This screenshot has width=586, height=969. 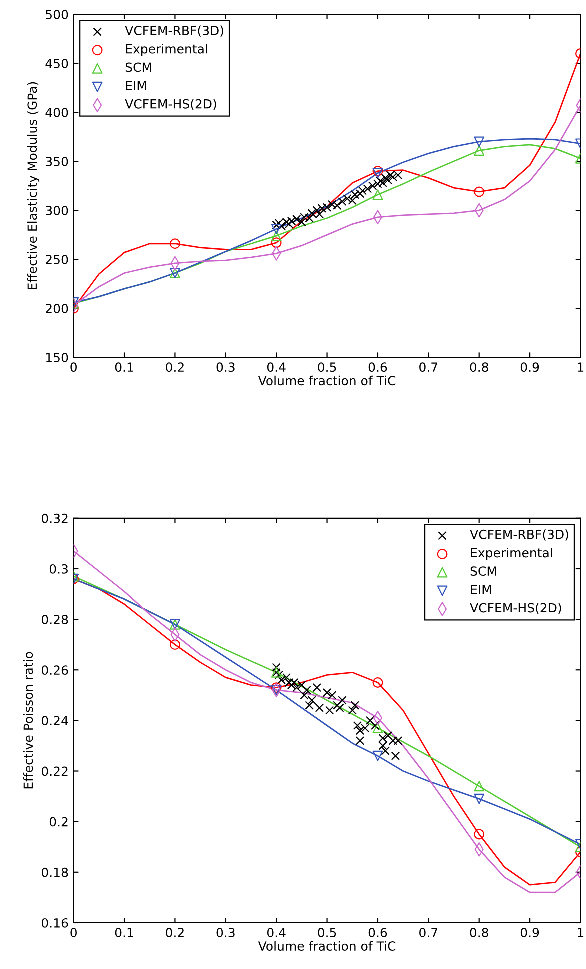 I want to click on y-tick-label: 400, so click(x=57, y=113).